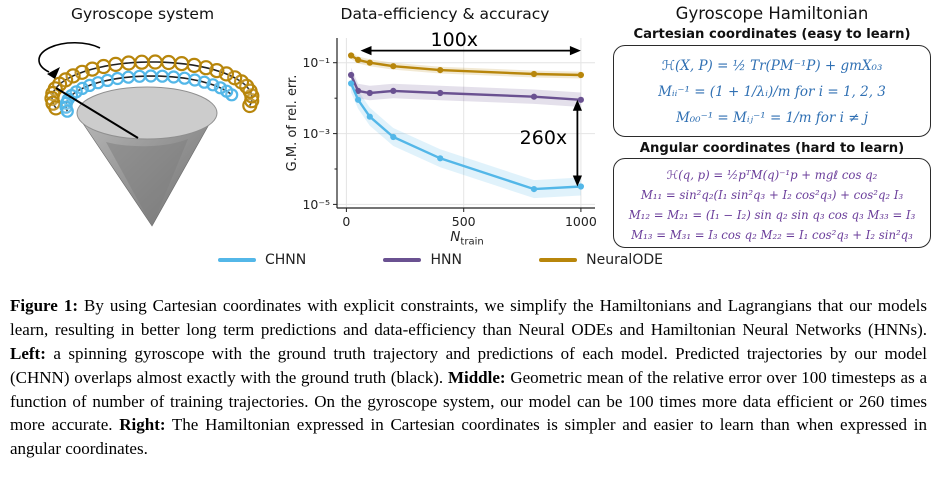  What do you see at coordinates (402, 260) in the screenshot?
I see `legend-swatch-hnn` at bounding box center [402, 260].